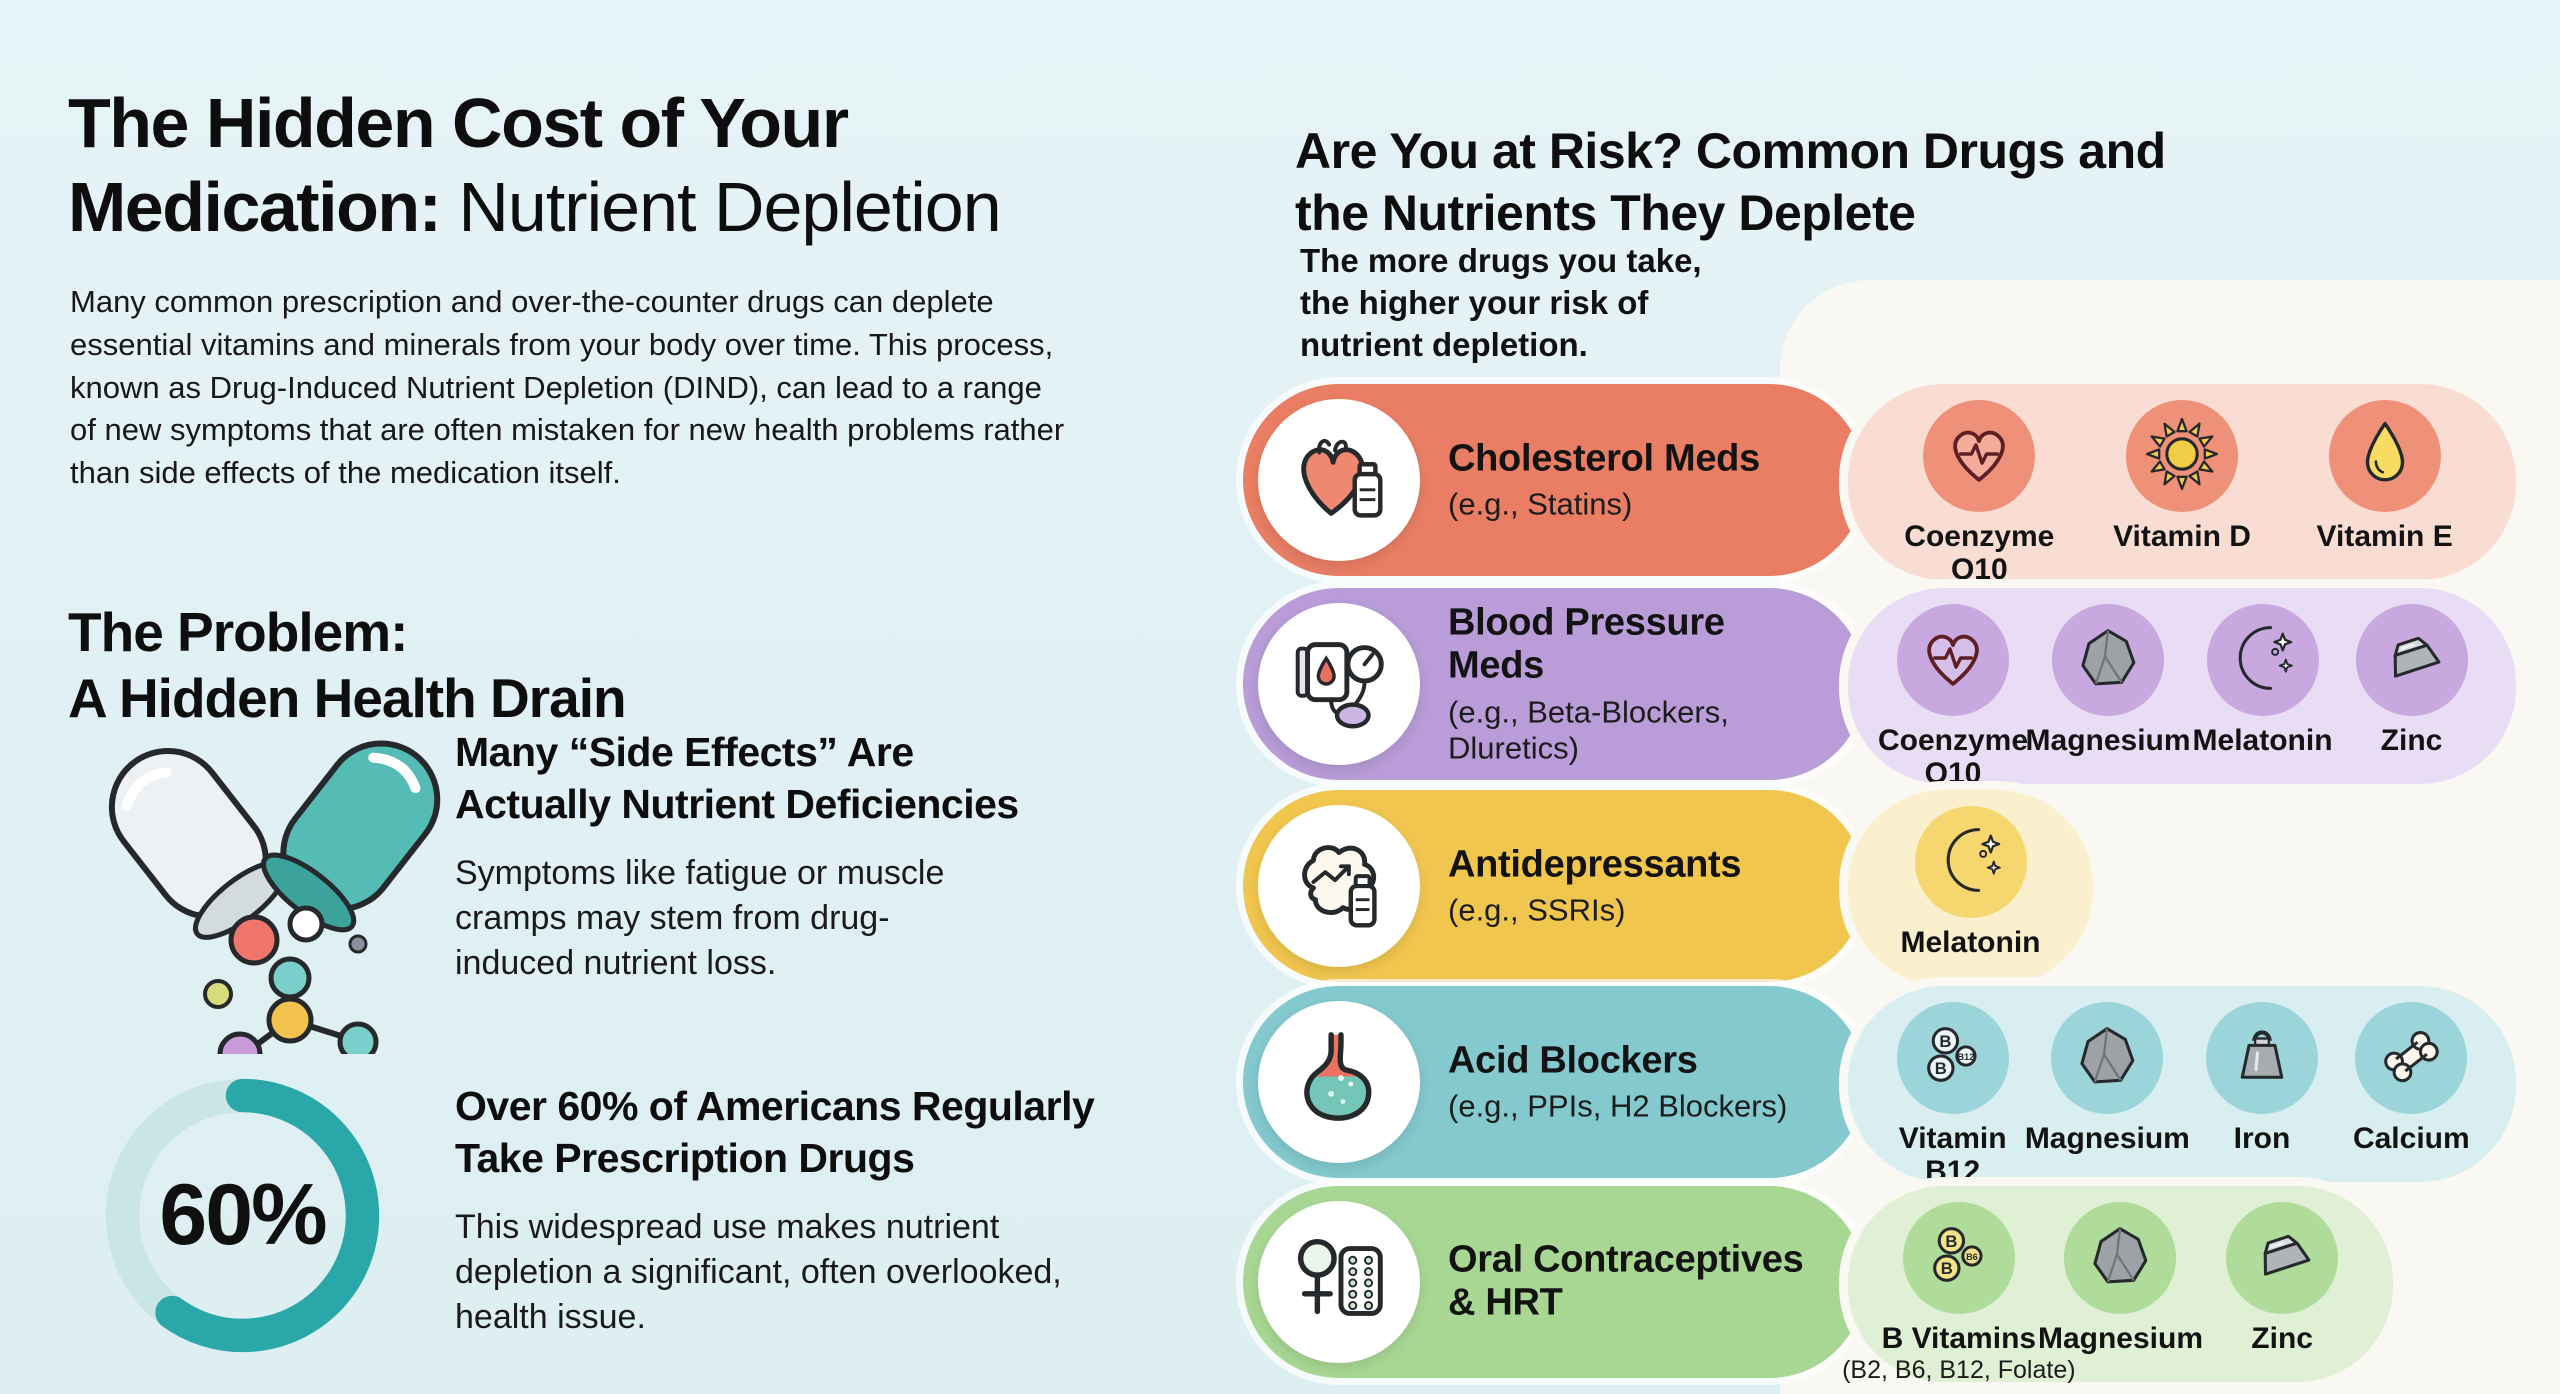  I want to click on nutrient-group: Coenzyme Q10 Vitamin D Vitamin E, so click(2182, 485).